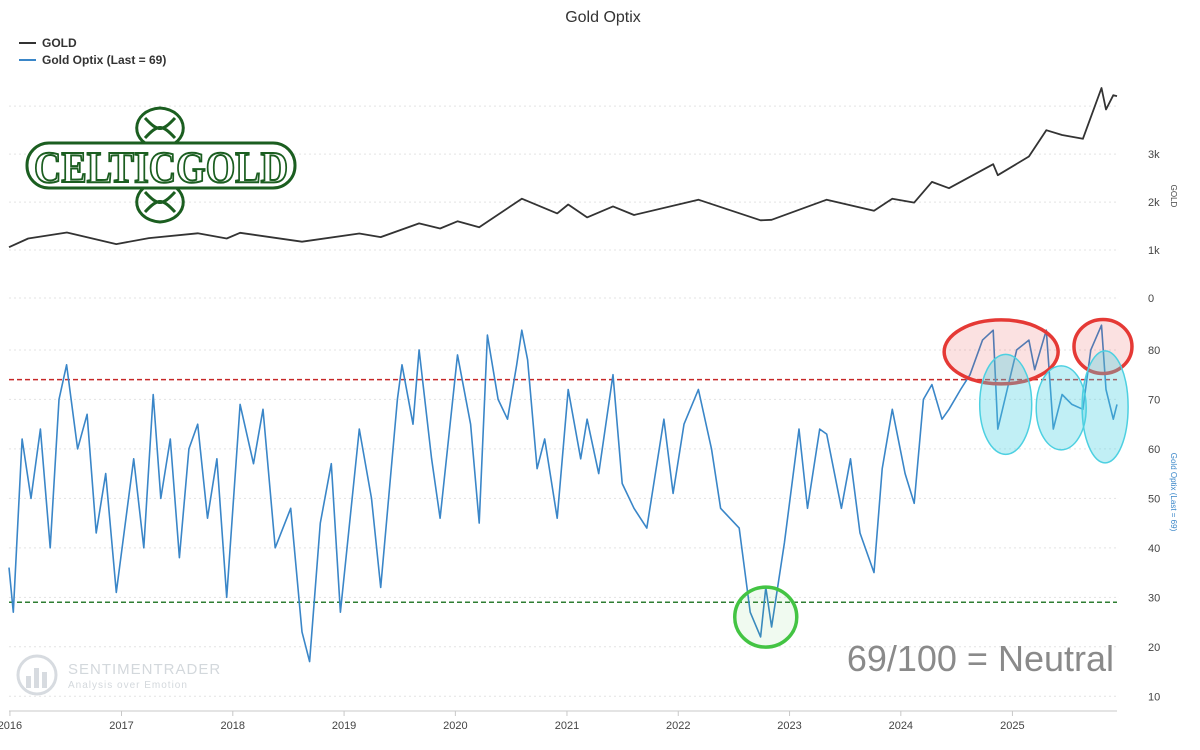 This screenshot has height=750, width=1200. Describe the element at coordinates (678, 726) in the screenshot. I see `x-tick-2022: 2022` at that location.